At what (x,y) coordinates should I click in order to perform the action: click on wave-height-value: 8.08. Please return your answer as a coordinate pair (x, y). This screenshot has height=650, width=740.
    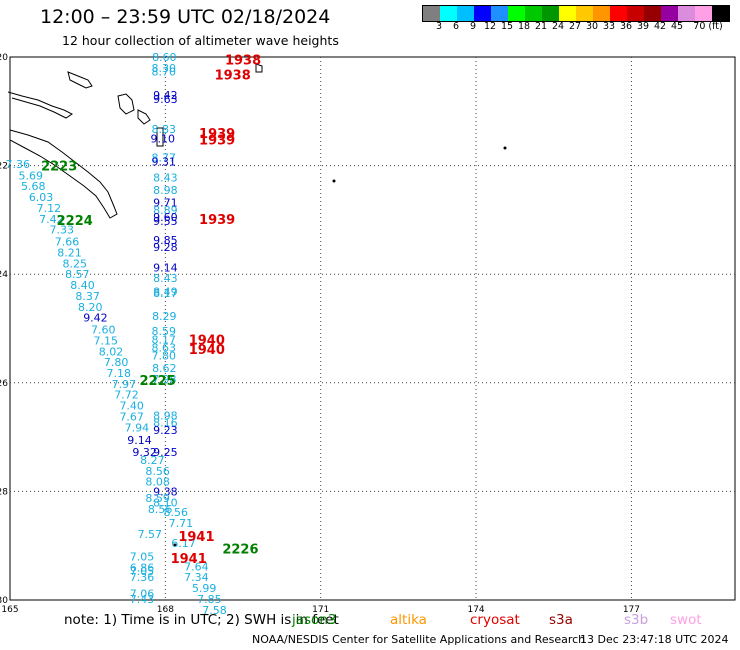
    Looking at the image, I should click on (157, 482).